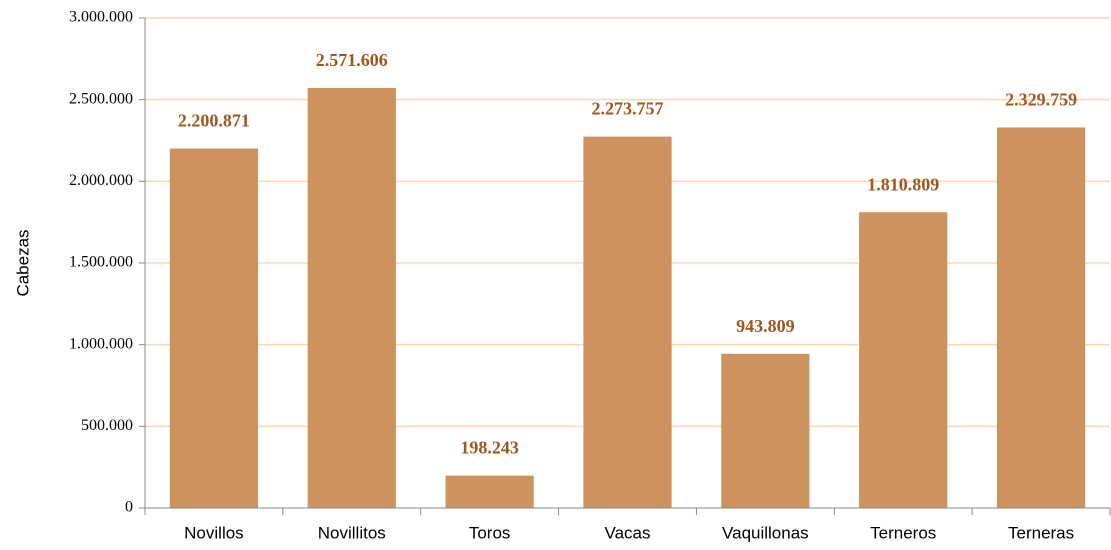 This screenshot has width=1111, height=550. What do you see at coordinates (214, 121) in the screenshot?
I see `value-label: 2.200.871` at bounding box center [214, 121].